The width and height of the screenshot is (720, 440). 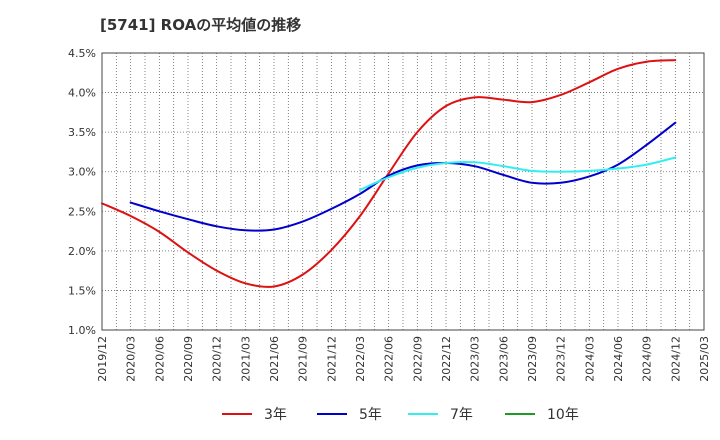 I want to click on y-tick-label: 1.5%, so click(x=82, y=290).